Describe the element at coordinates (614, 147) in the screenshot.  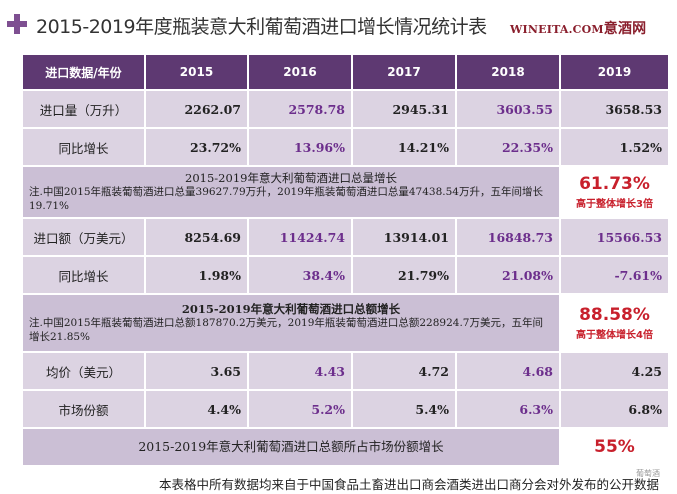
I see `table-cell: 1.52%` at that location.